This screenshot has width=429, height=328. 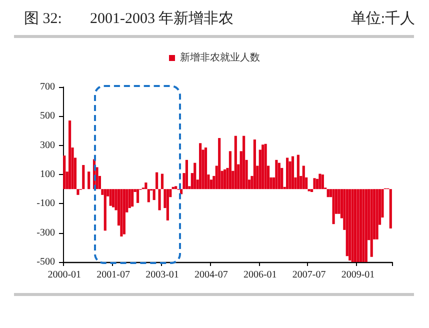 I want to click on x-tick-label: 2007-07, so click(x=309, y=275).